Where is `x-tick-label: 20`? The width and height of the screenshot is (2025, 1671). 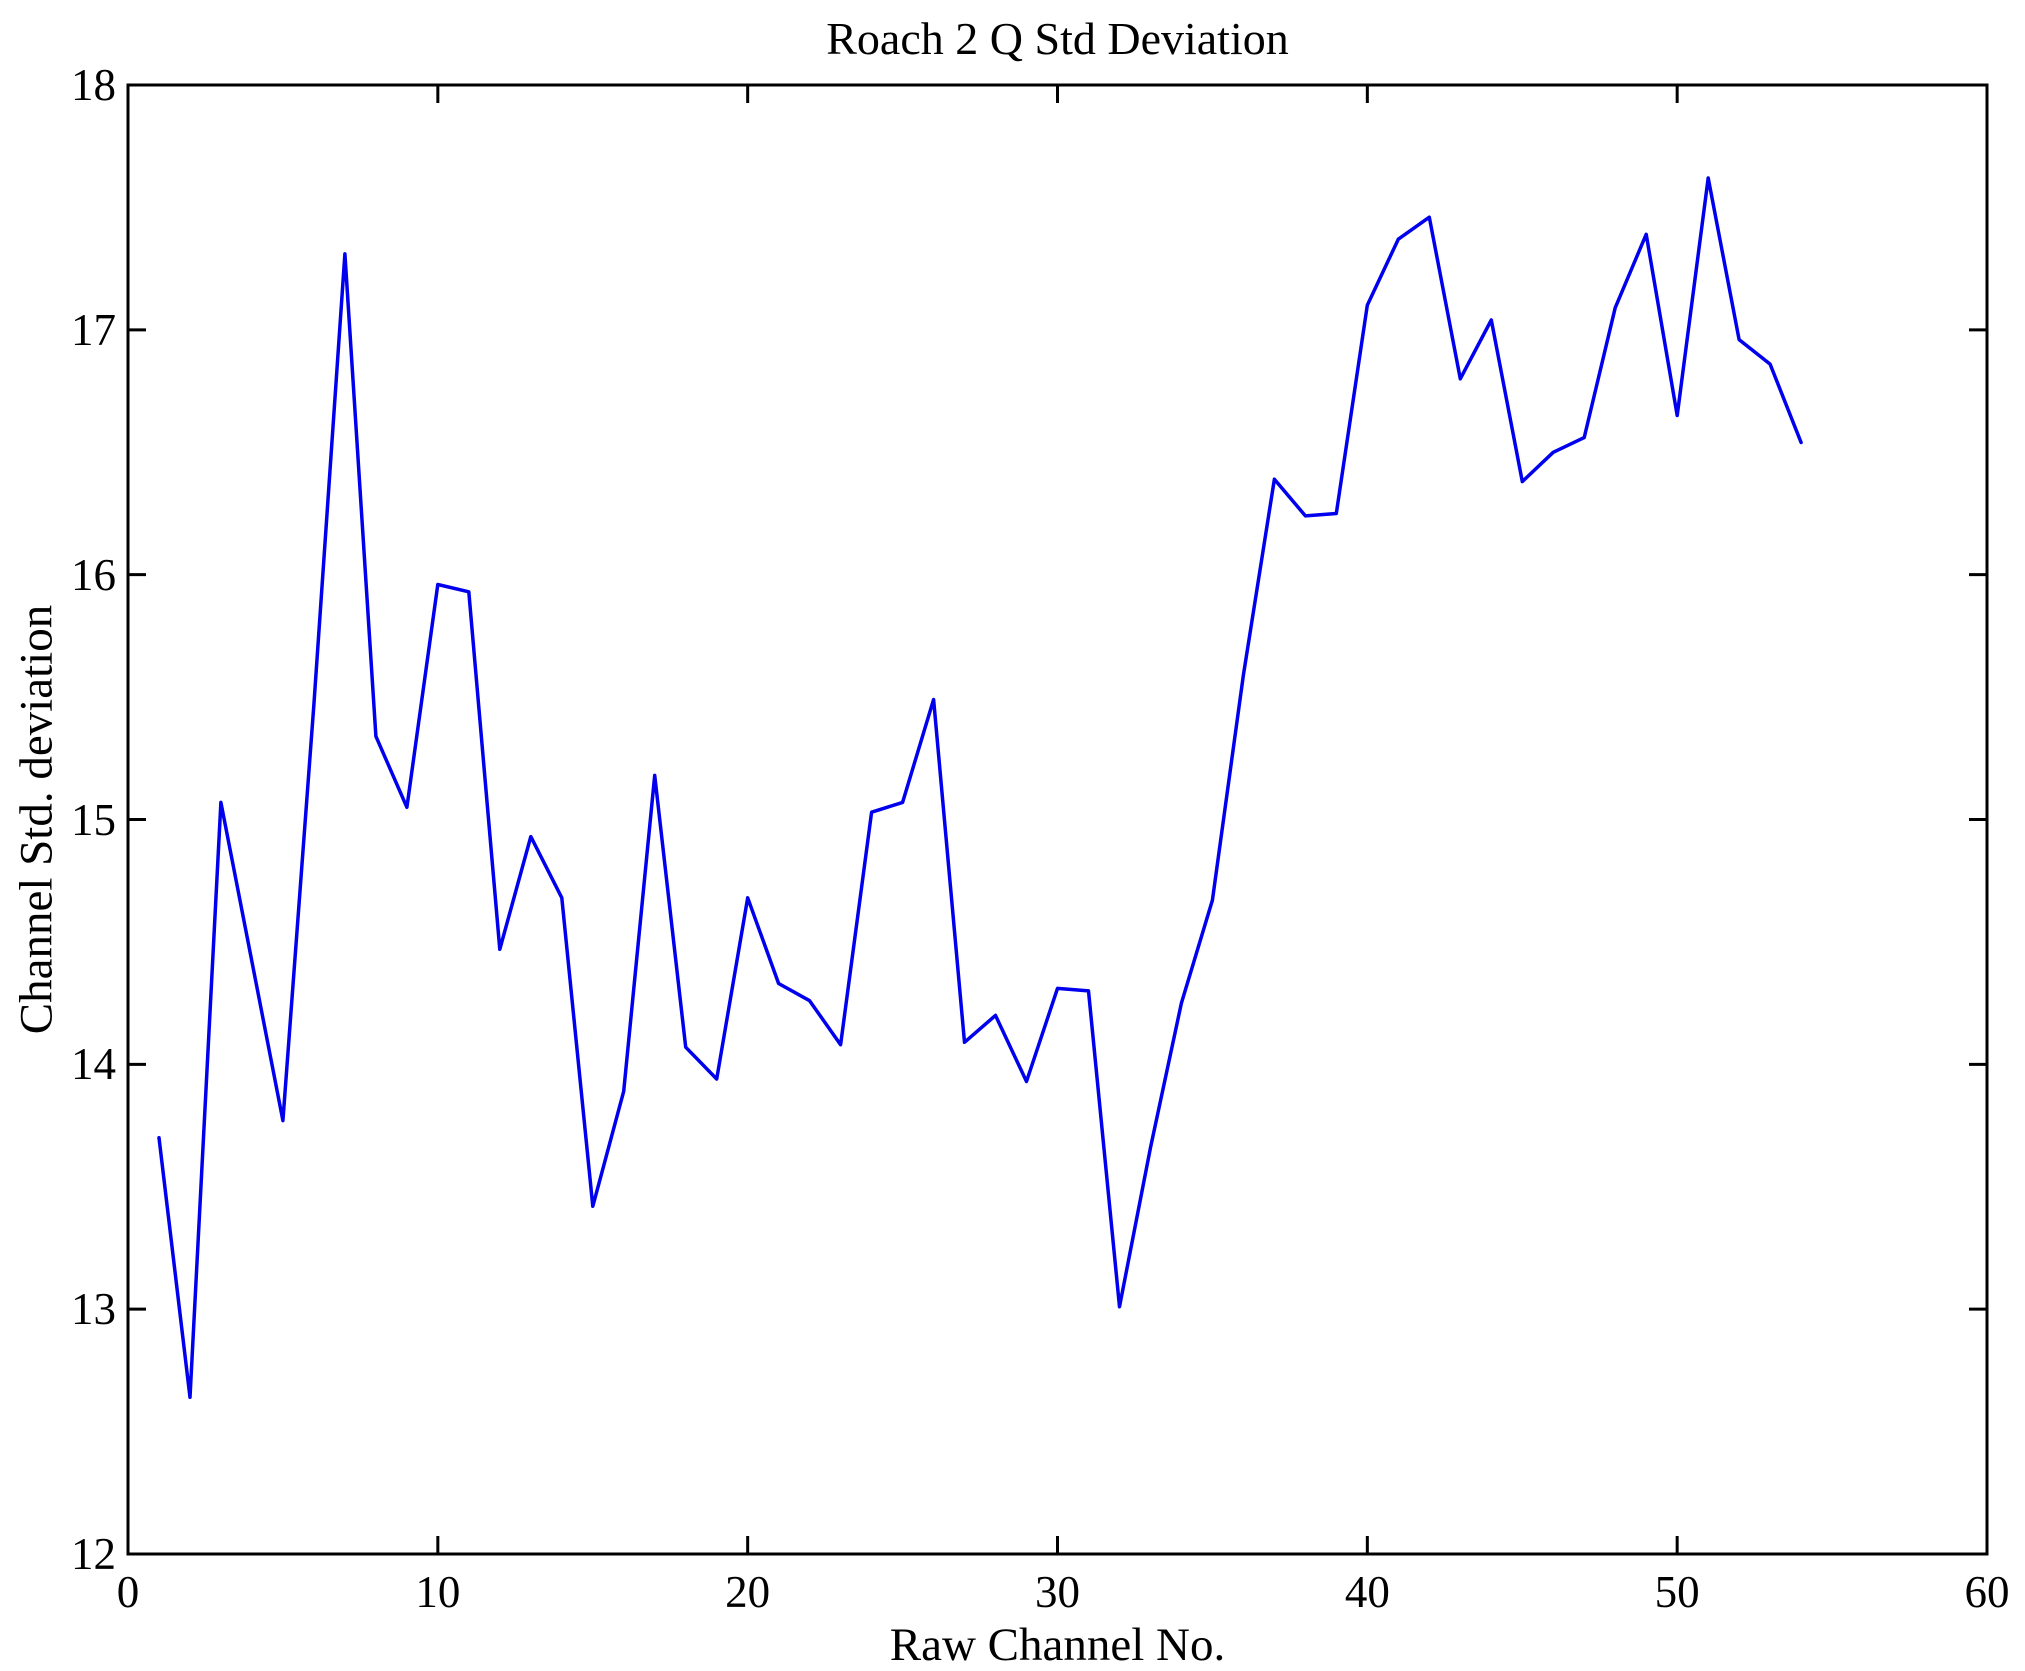
x-tick-label: 20 is located at coordinates (748, 1592).